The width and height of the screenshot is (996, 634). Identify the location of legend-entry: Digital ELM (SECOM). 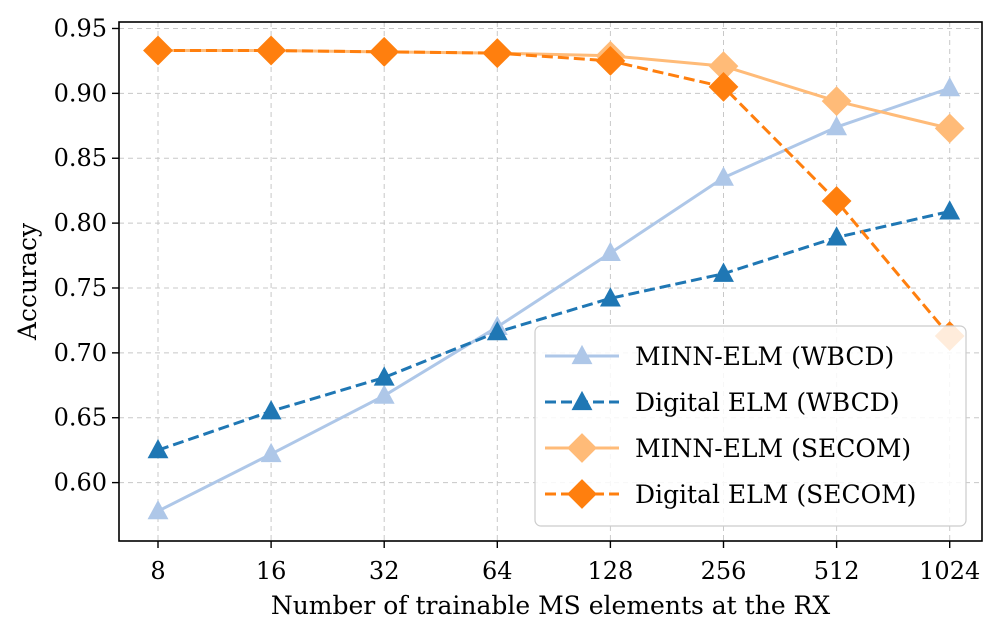
(730, 494).